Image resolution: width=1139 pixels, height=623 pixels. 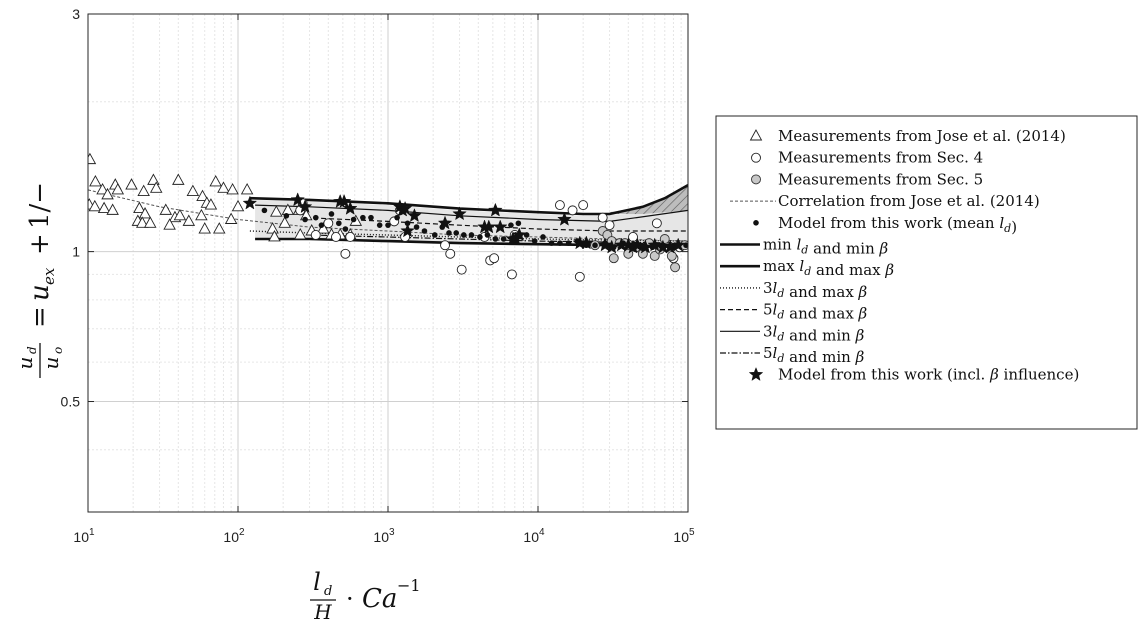 What do you see at coordinates (471, 222) in the screenshot?
I see `model-band` at bounding box center [471, 222].